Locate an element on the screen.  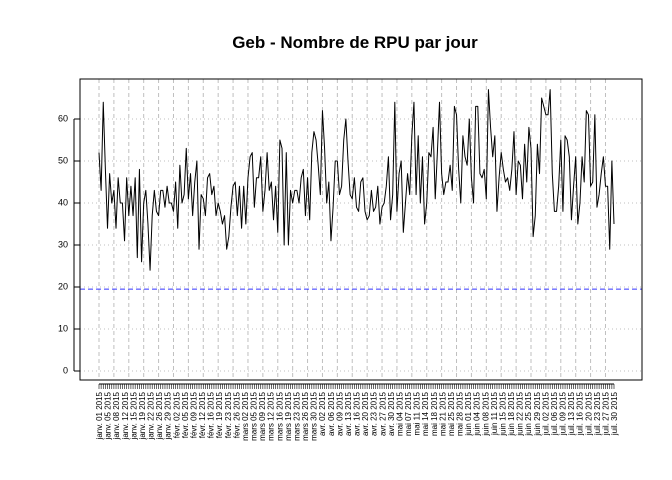
x-tick-label: mars 19 2015 is located at coordinates (288, 415).